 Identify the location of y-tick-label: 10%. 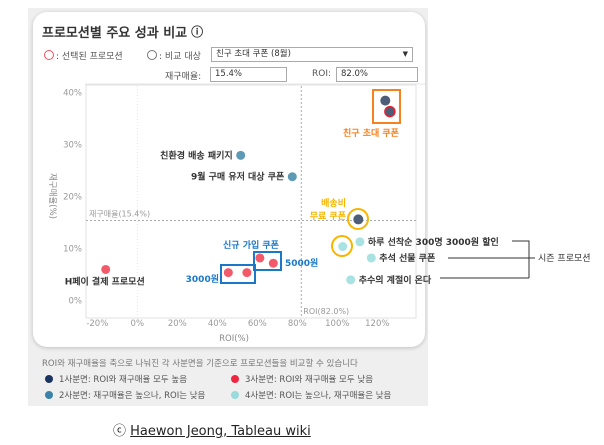
(72, 250).